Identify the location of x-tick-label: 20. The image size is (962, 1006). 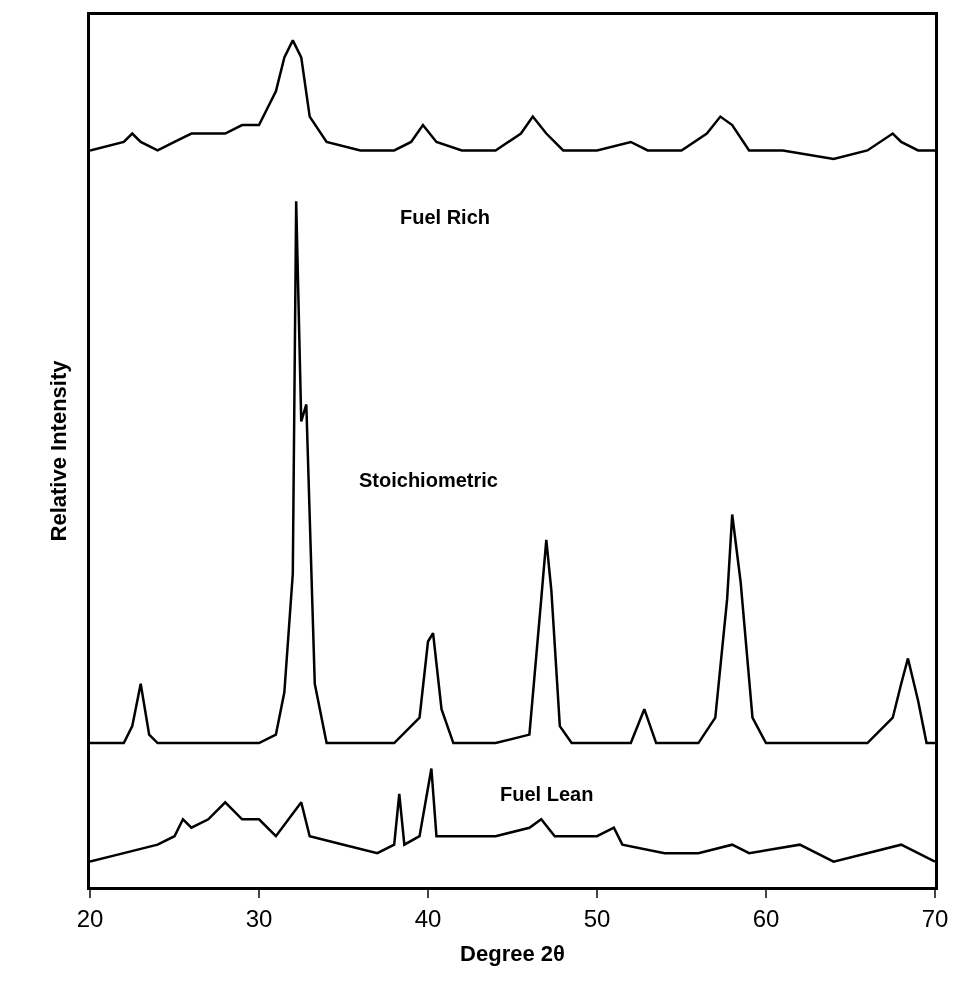
(90, 918).